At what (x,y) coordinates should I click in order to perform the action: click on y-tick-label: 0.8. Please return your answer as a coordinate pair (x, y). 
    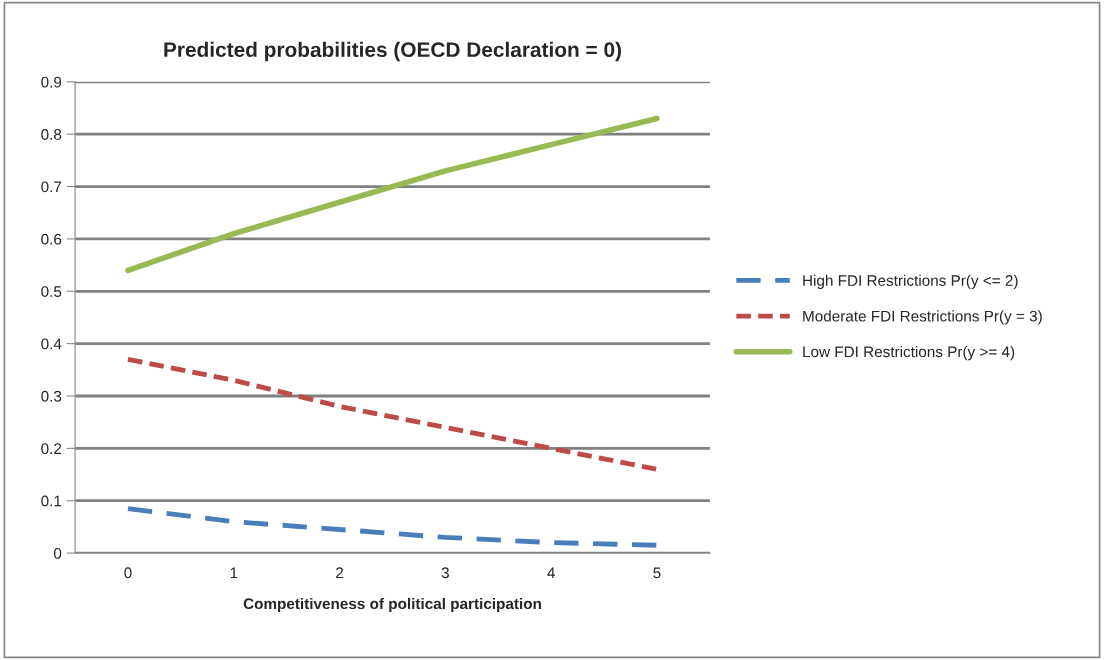
    Looking at the image, I should click on (51, 134).